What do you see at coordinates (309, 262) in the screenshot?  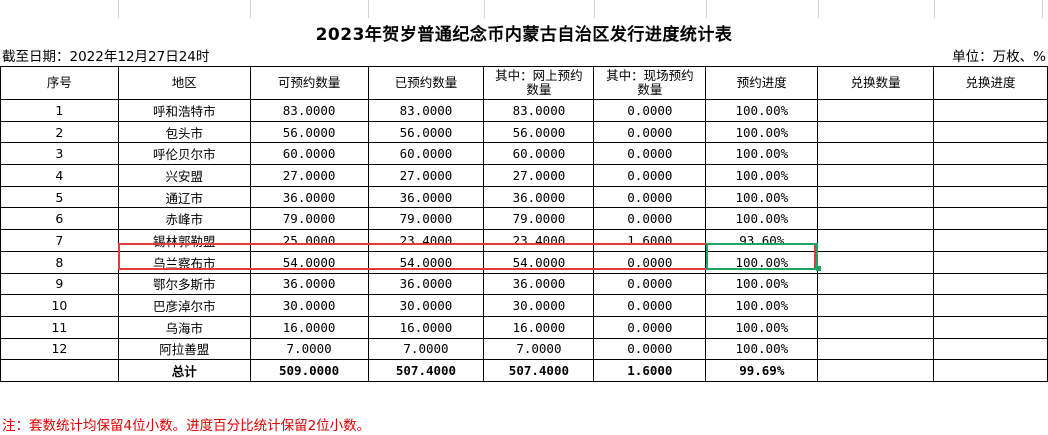 I see `cell-available: 54.0000` at bounding box center [309, 262].